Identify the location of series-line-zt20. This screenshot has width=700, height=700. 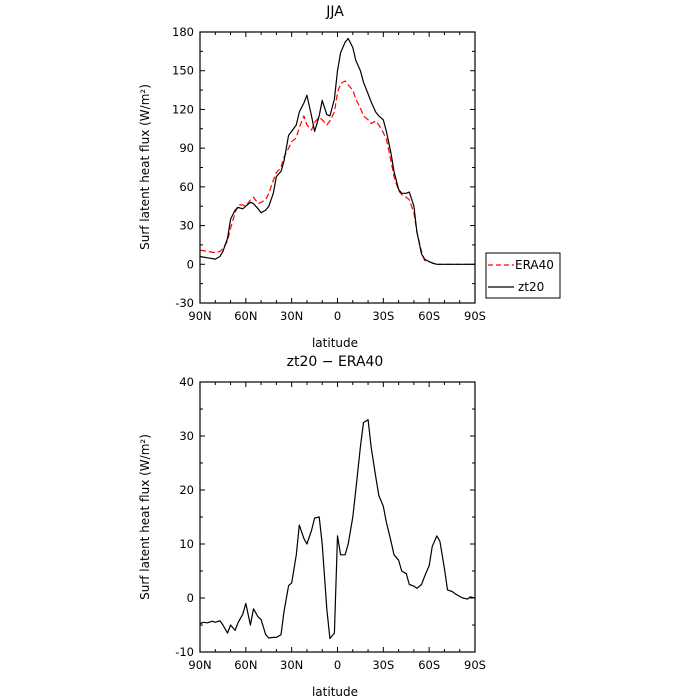
(337, 151).